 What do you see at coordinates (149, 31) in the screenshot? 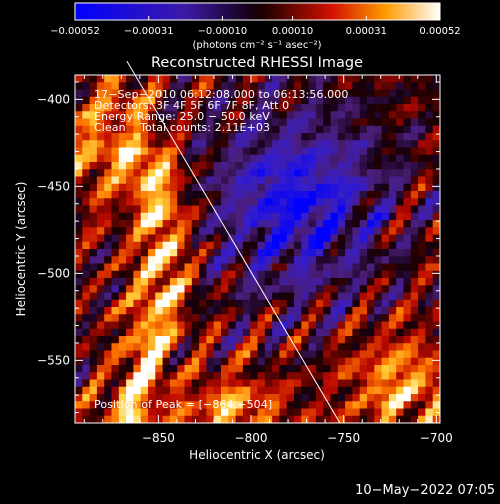
I see `colorbar-tick-label: −0.00031` at bounding box center [149, 31].